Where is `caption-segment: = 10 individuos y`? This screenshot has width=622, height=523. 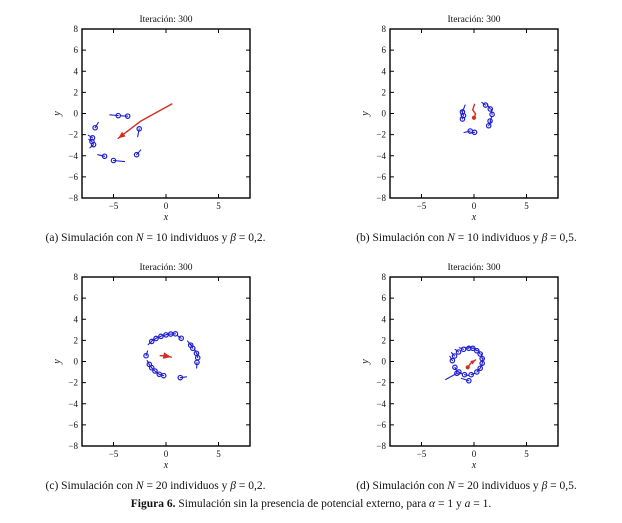 caption-segment: = 10 individuos y is located at coordinates (187, 238).